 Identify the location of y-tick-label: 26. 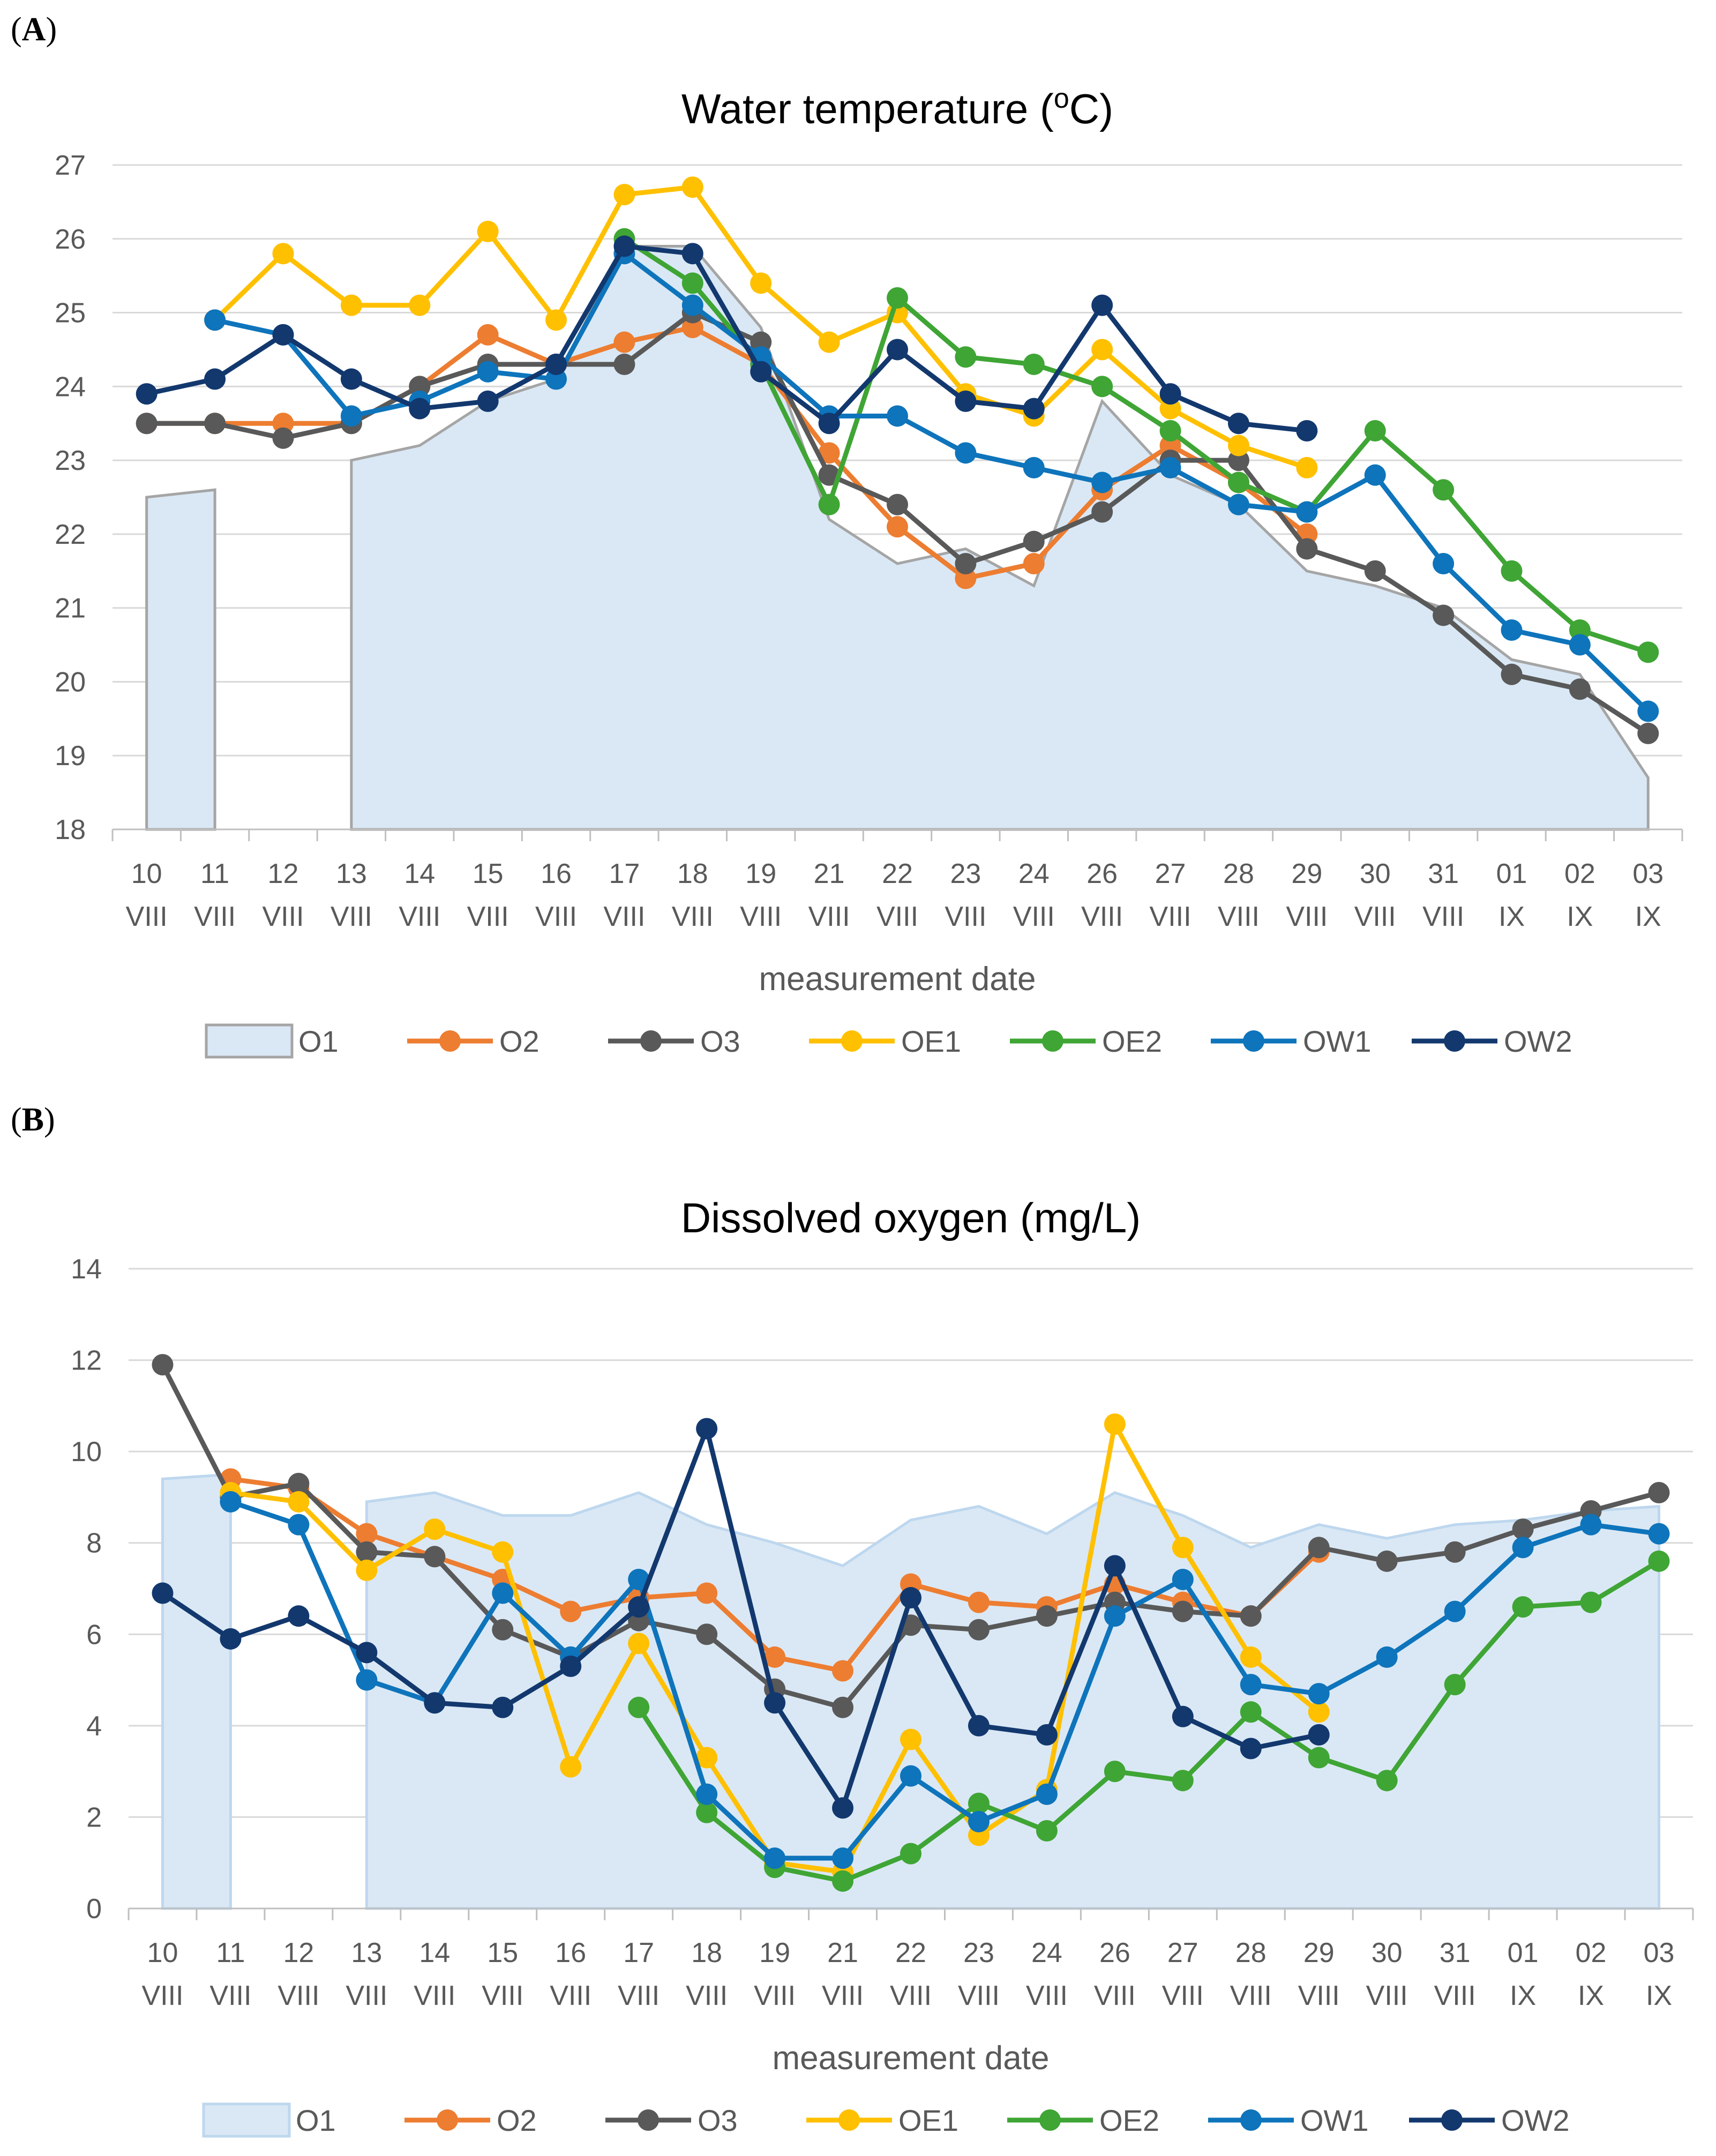
(70, 239).